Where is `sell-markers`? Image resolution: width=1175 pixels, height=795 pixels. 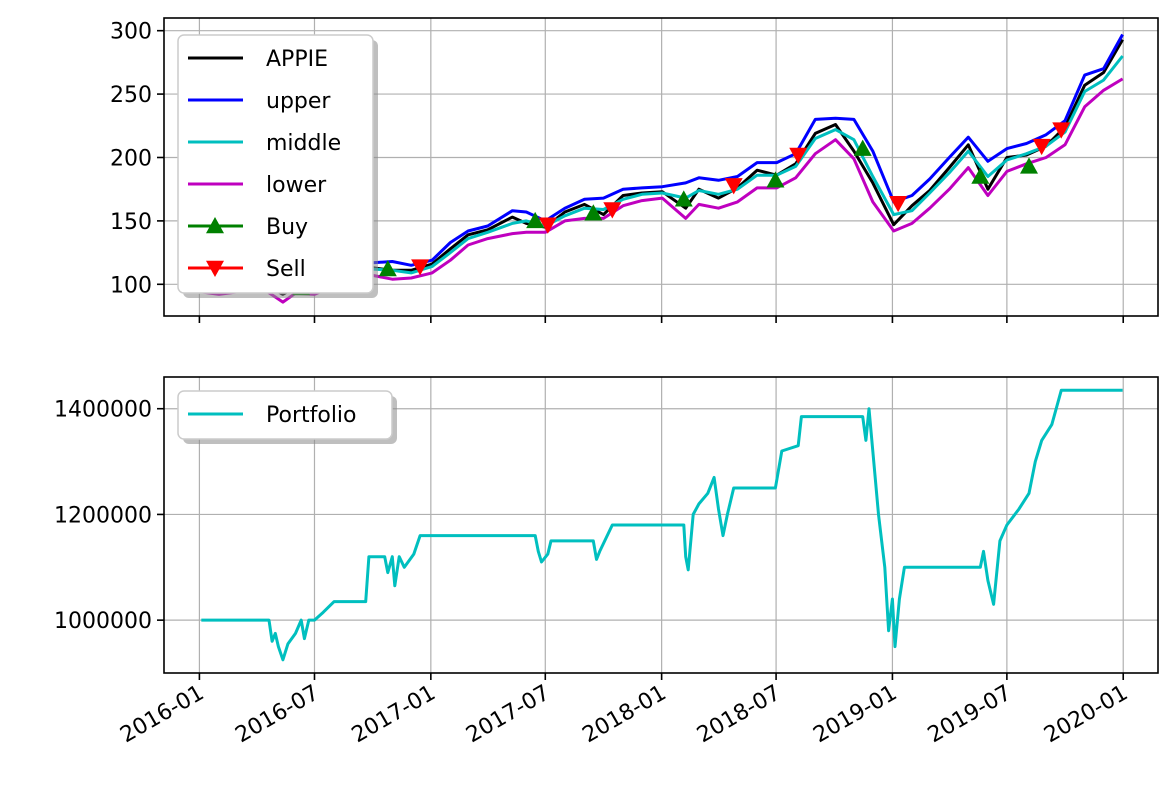 sell-markers is located at coordinates (741, 199).